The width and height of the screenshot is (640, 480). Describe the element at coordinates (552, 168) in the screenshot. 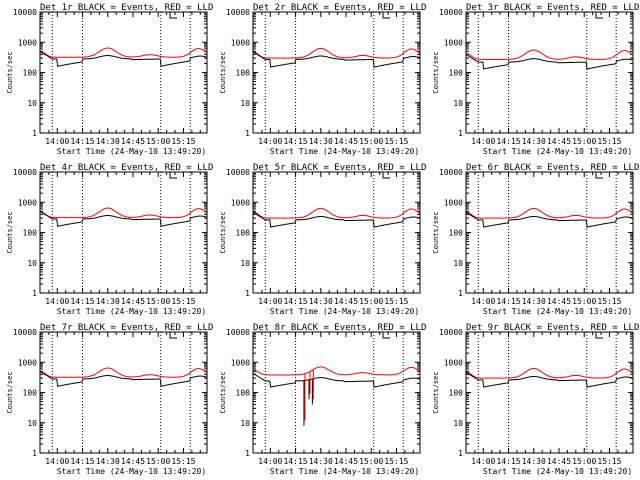

I see `panel-title: Det 6r BLACK = Events, RED = LLD` at that location.